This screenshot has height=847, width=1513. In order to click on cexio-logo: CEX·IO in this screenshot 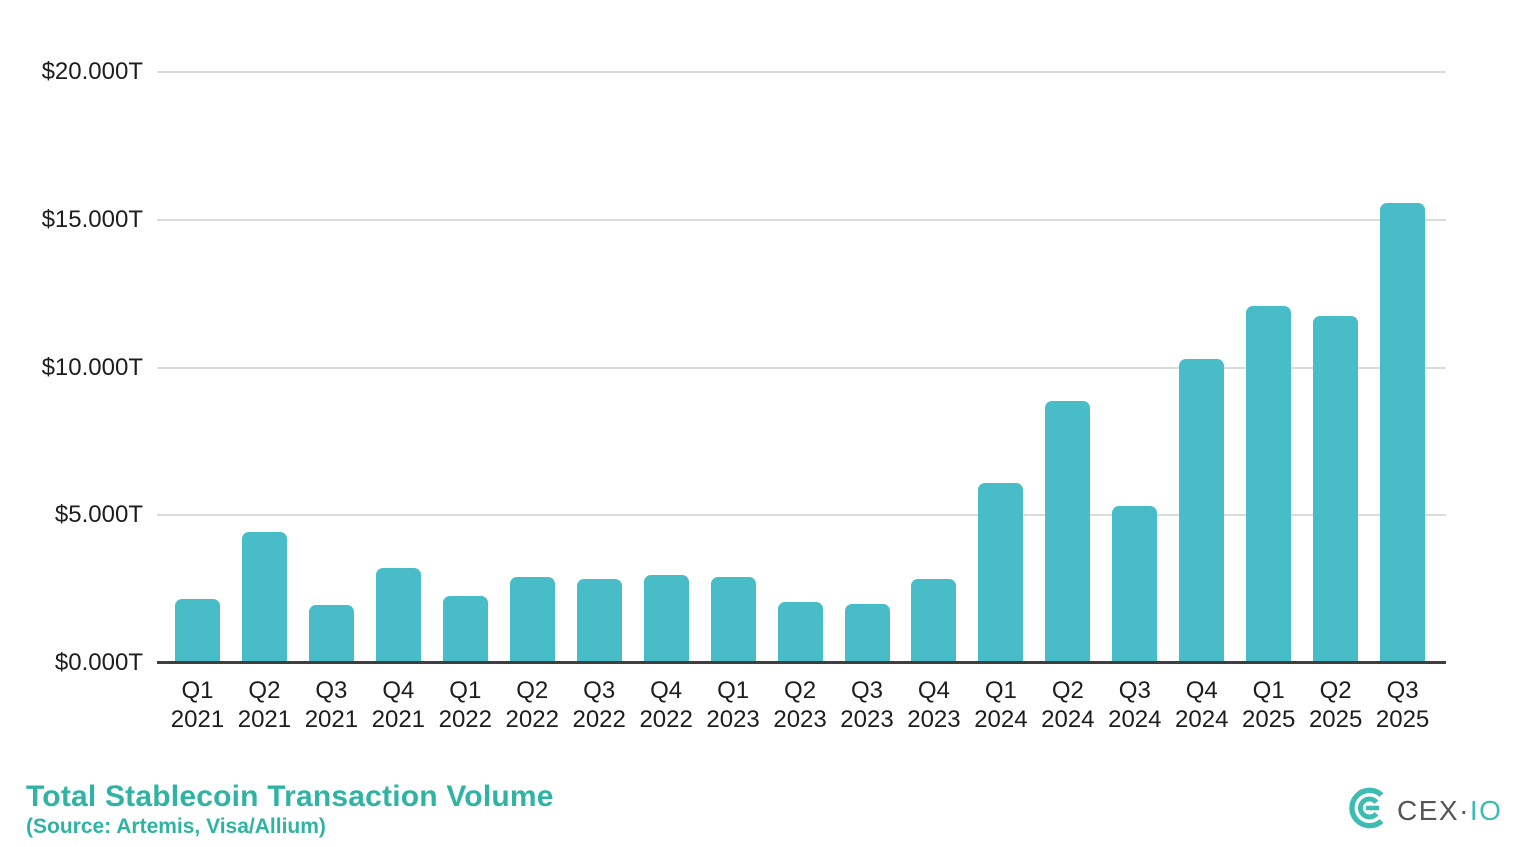, I will do `click(1424, 810)`.